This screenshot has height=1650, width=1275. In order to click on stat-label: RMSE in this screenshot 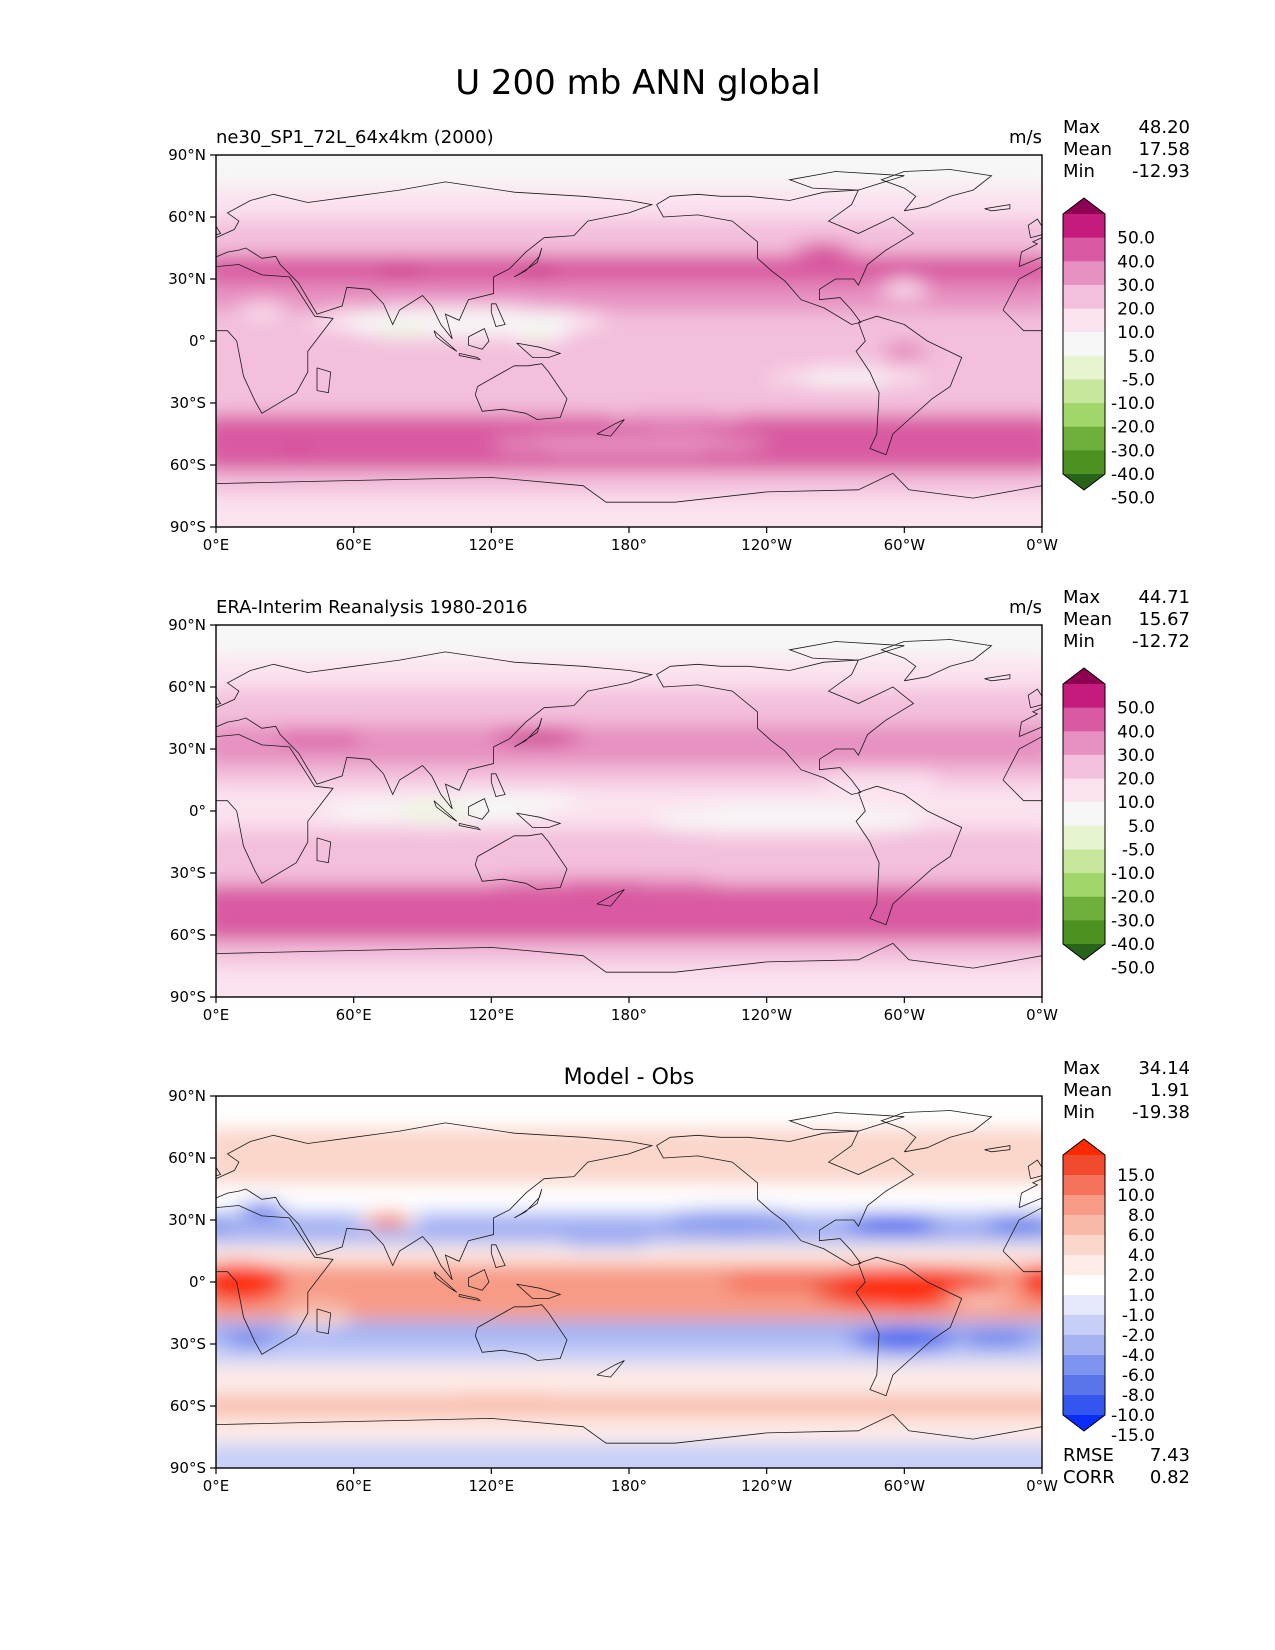, I will do `click(1088, 1455)`.